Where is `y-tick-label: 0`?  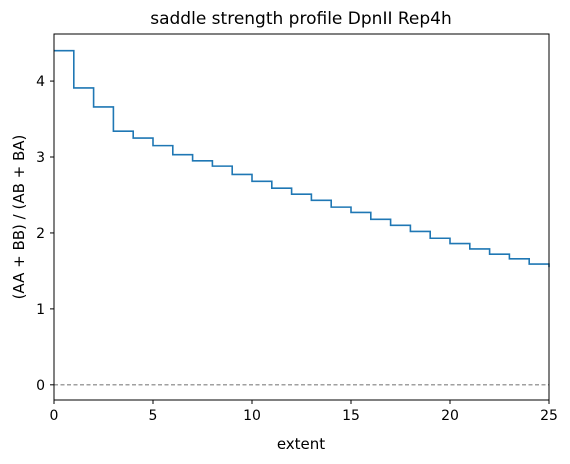
y-tick-label: 0 is located at coordinates (40, 386).